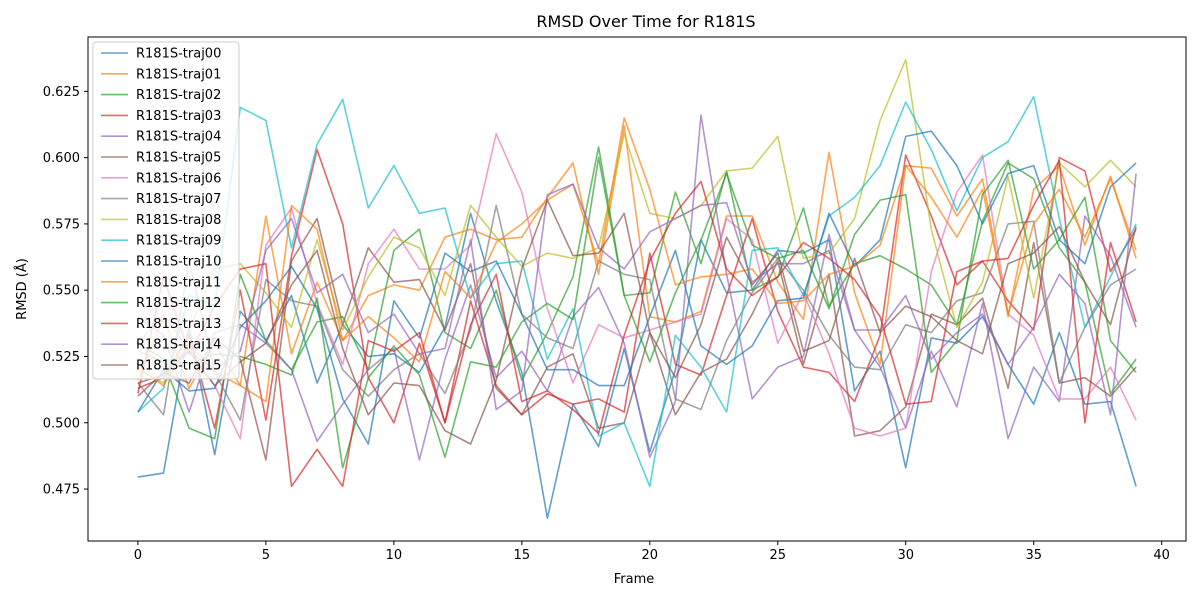  Describe the element at coordinates (178, 158) in the screenshot. I see `legend-label: R181S-traj05` at that location.